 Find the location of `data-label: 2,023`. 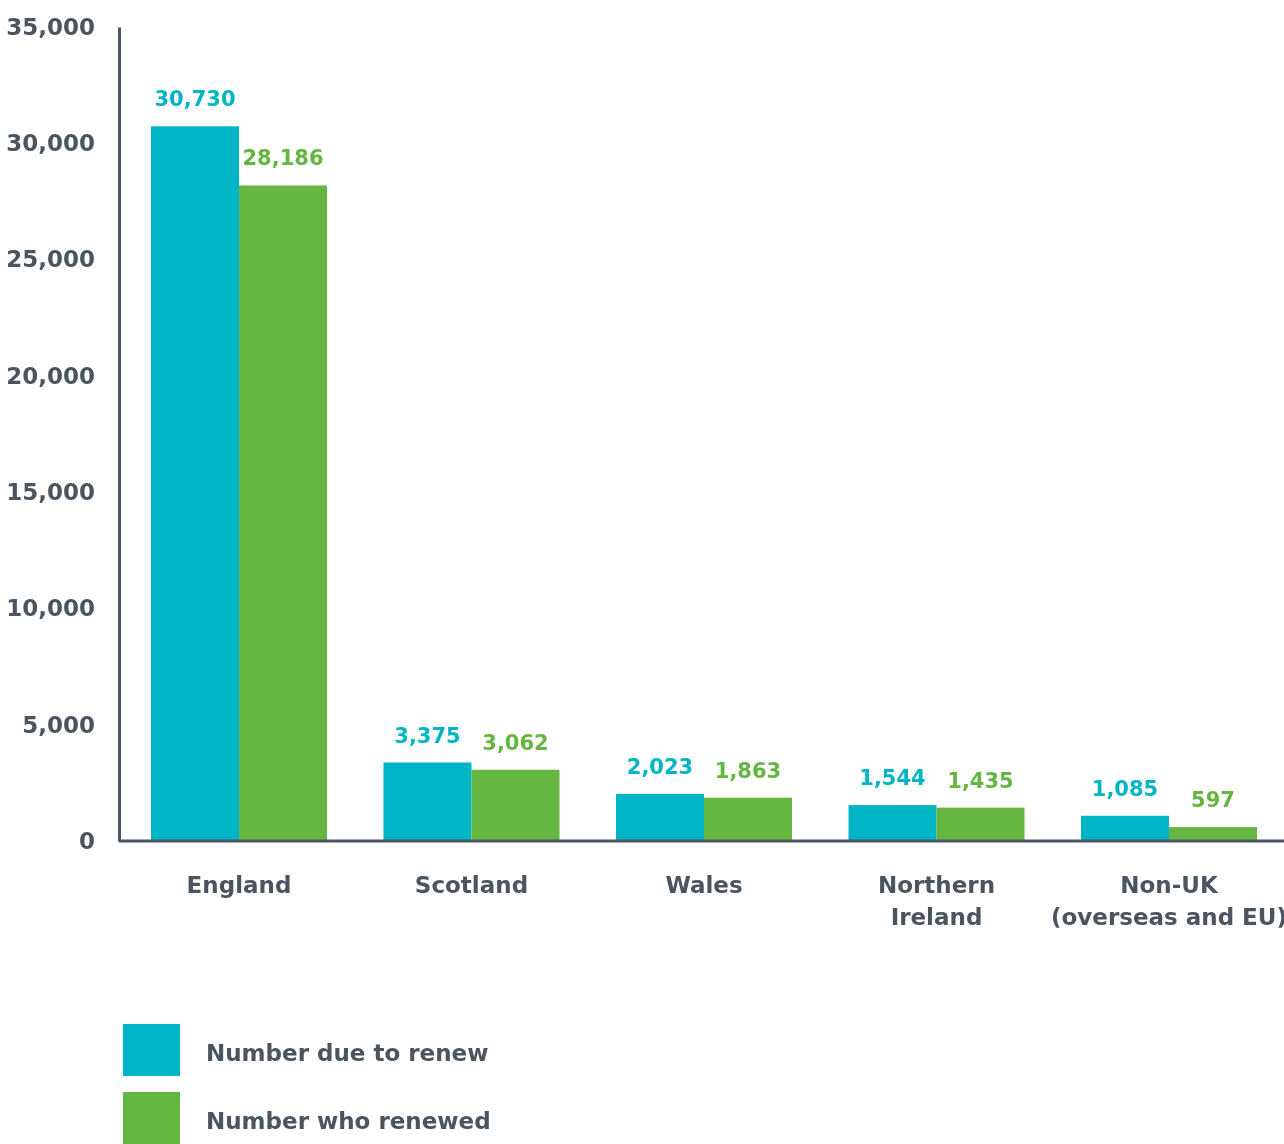

data-label: 2,023 is located at coordinates (660, 766).